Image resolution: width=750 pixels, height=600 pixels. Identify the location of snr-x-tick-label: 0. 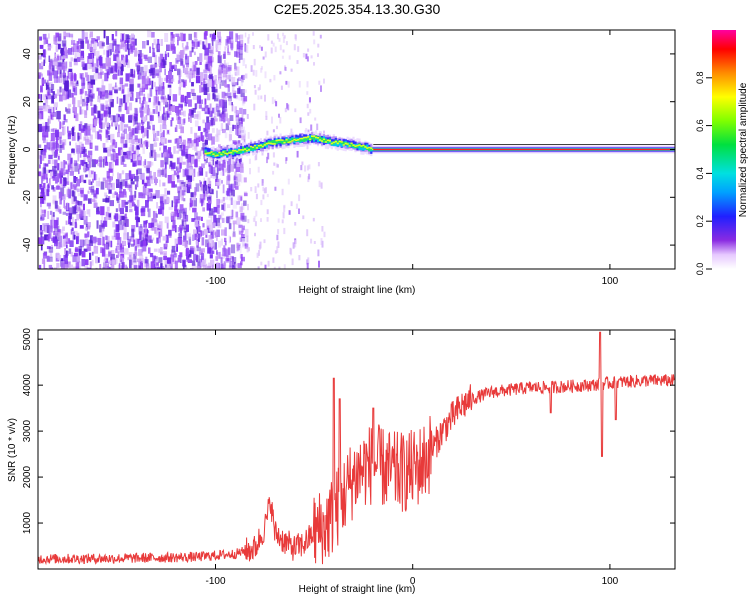
(413, 581).